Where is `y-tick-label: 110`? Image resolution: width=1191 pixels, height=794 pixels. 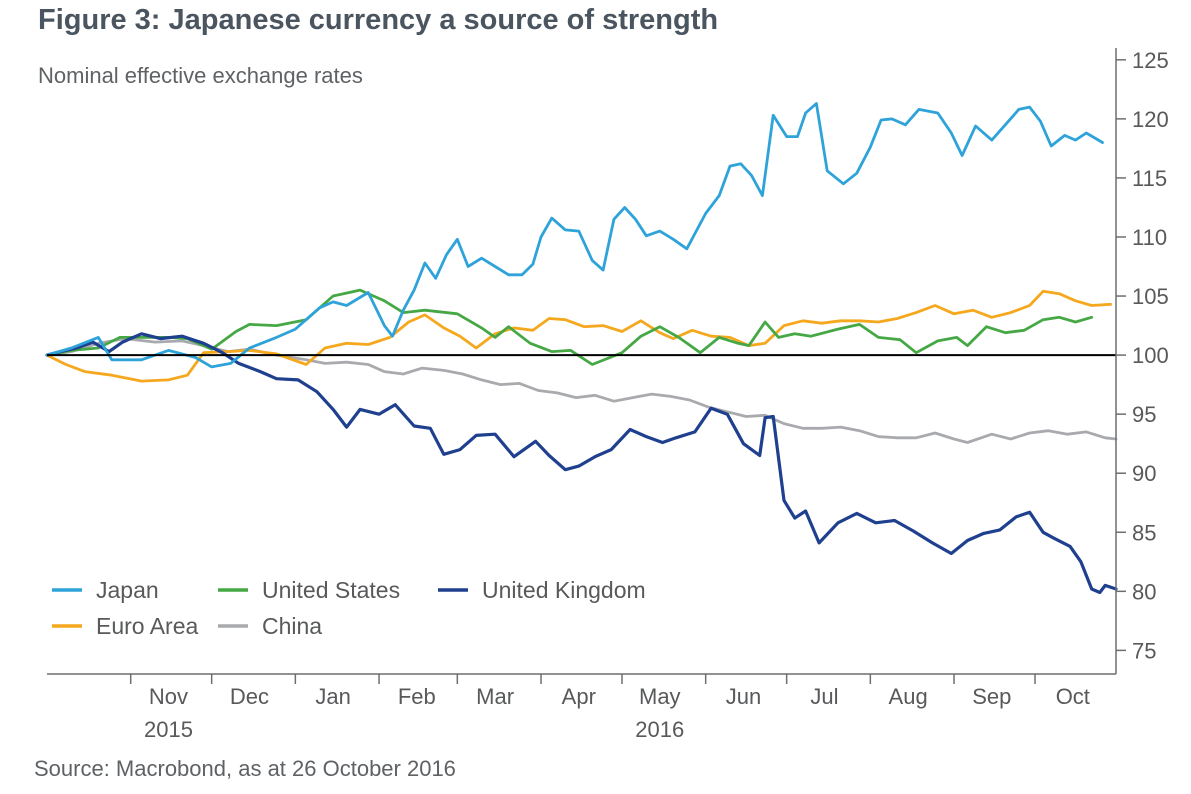
y-tick-label: 110 is located at coordinates (1149, 237).